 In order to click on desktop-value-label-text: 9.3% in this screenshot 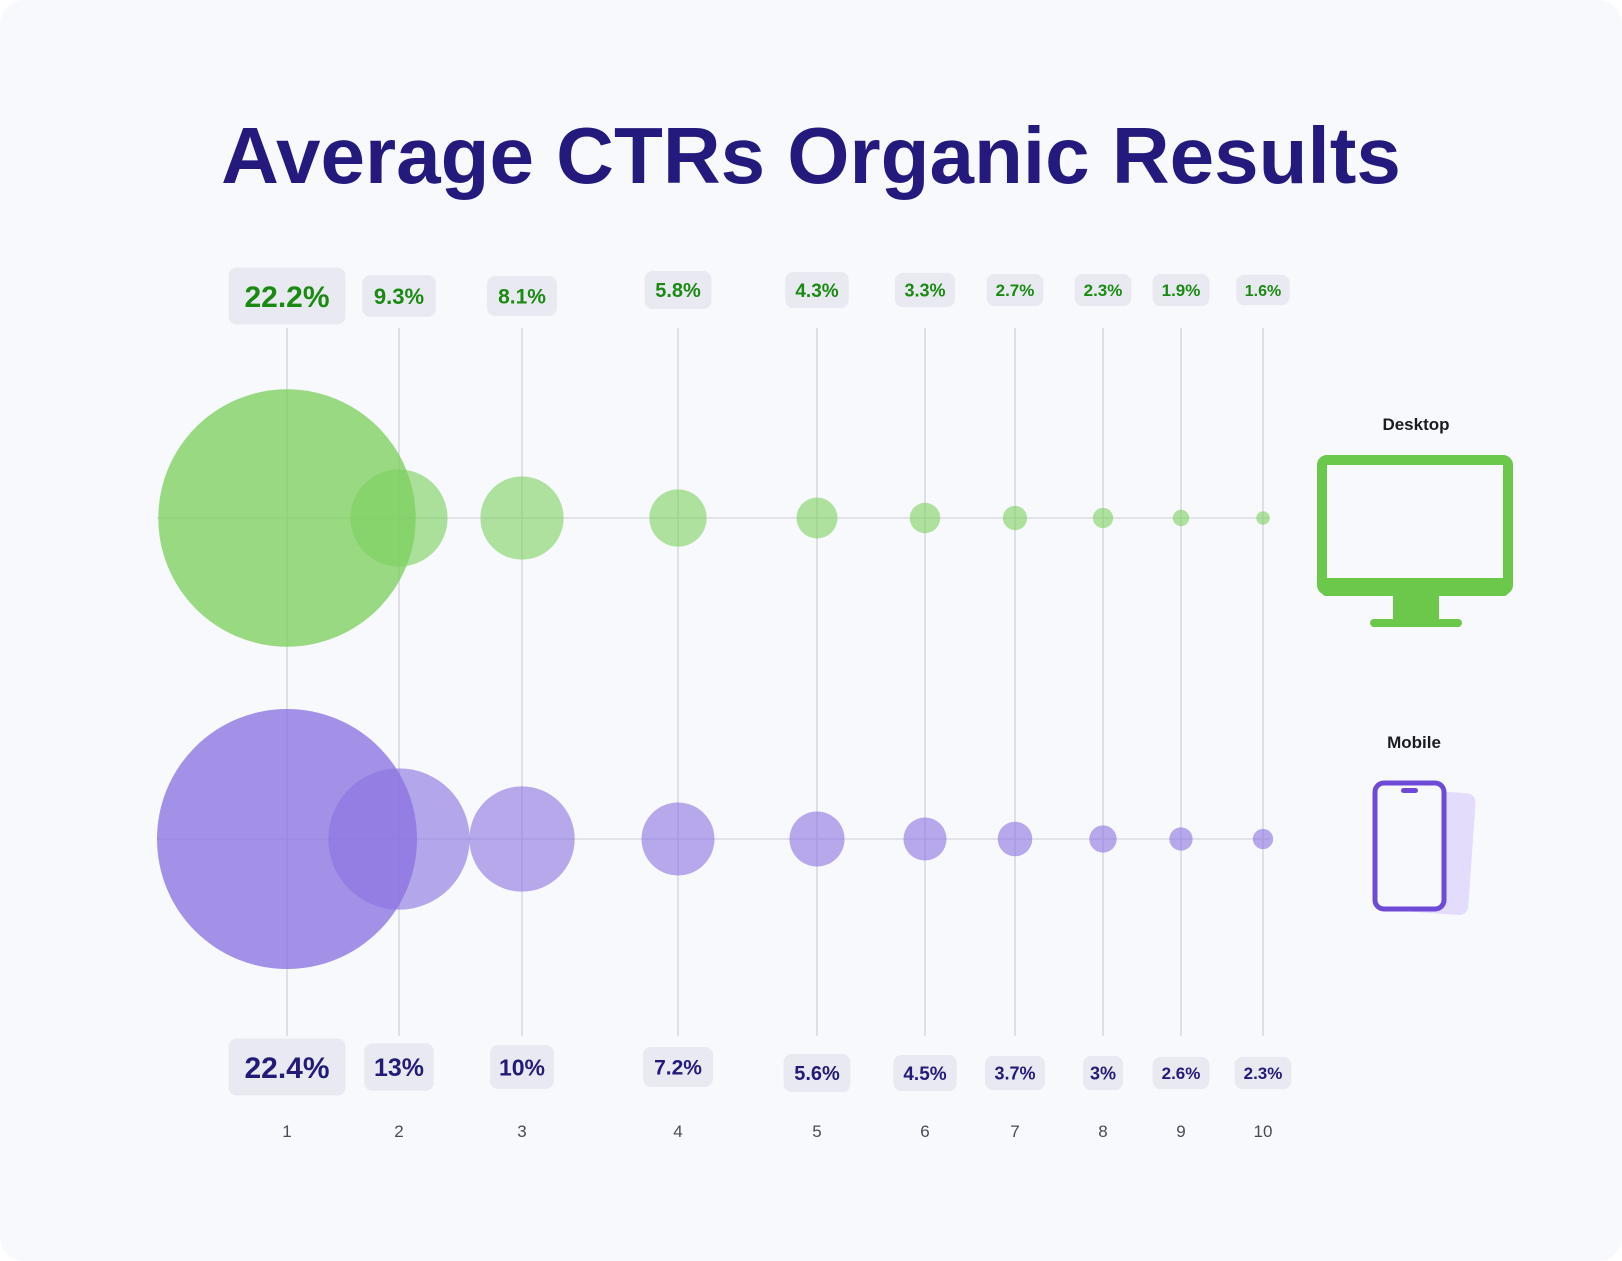, I will do `click(399, 296)`.